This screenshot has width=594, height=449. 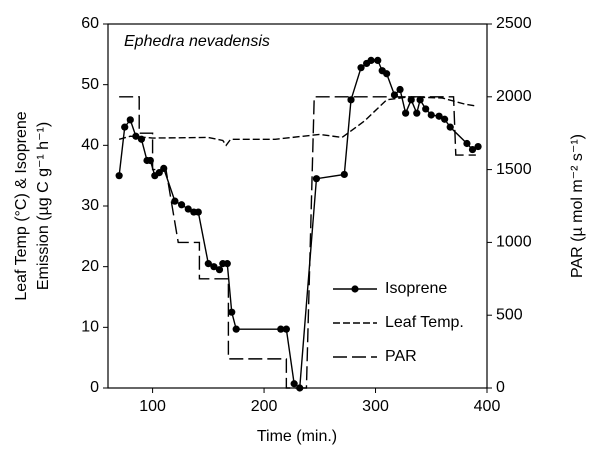 I want to click on y-axis-label: Leaf Temp (°C) & Isoprene, so click(x=21, y=205).